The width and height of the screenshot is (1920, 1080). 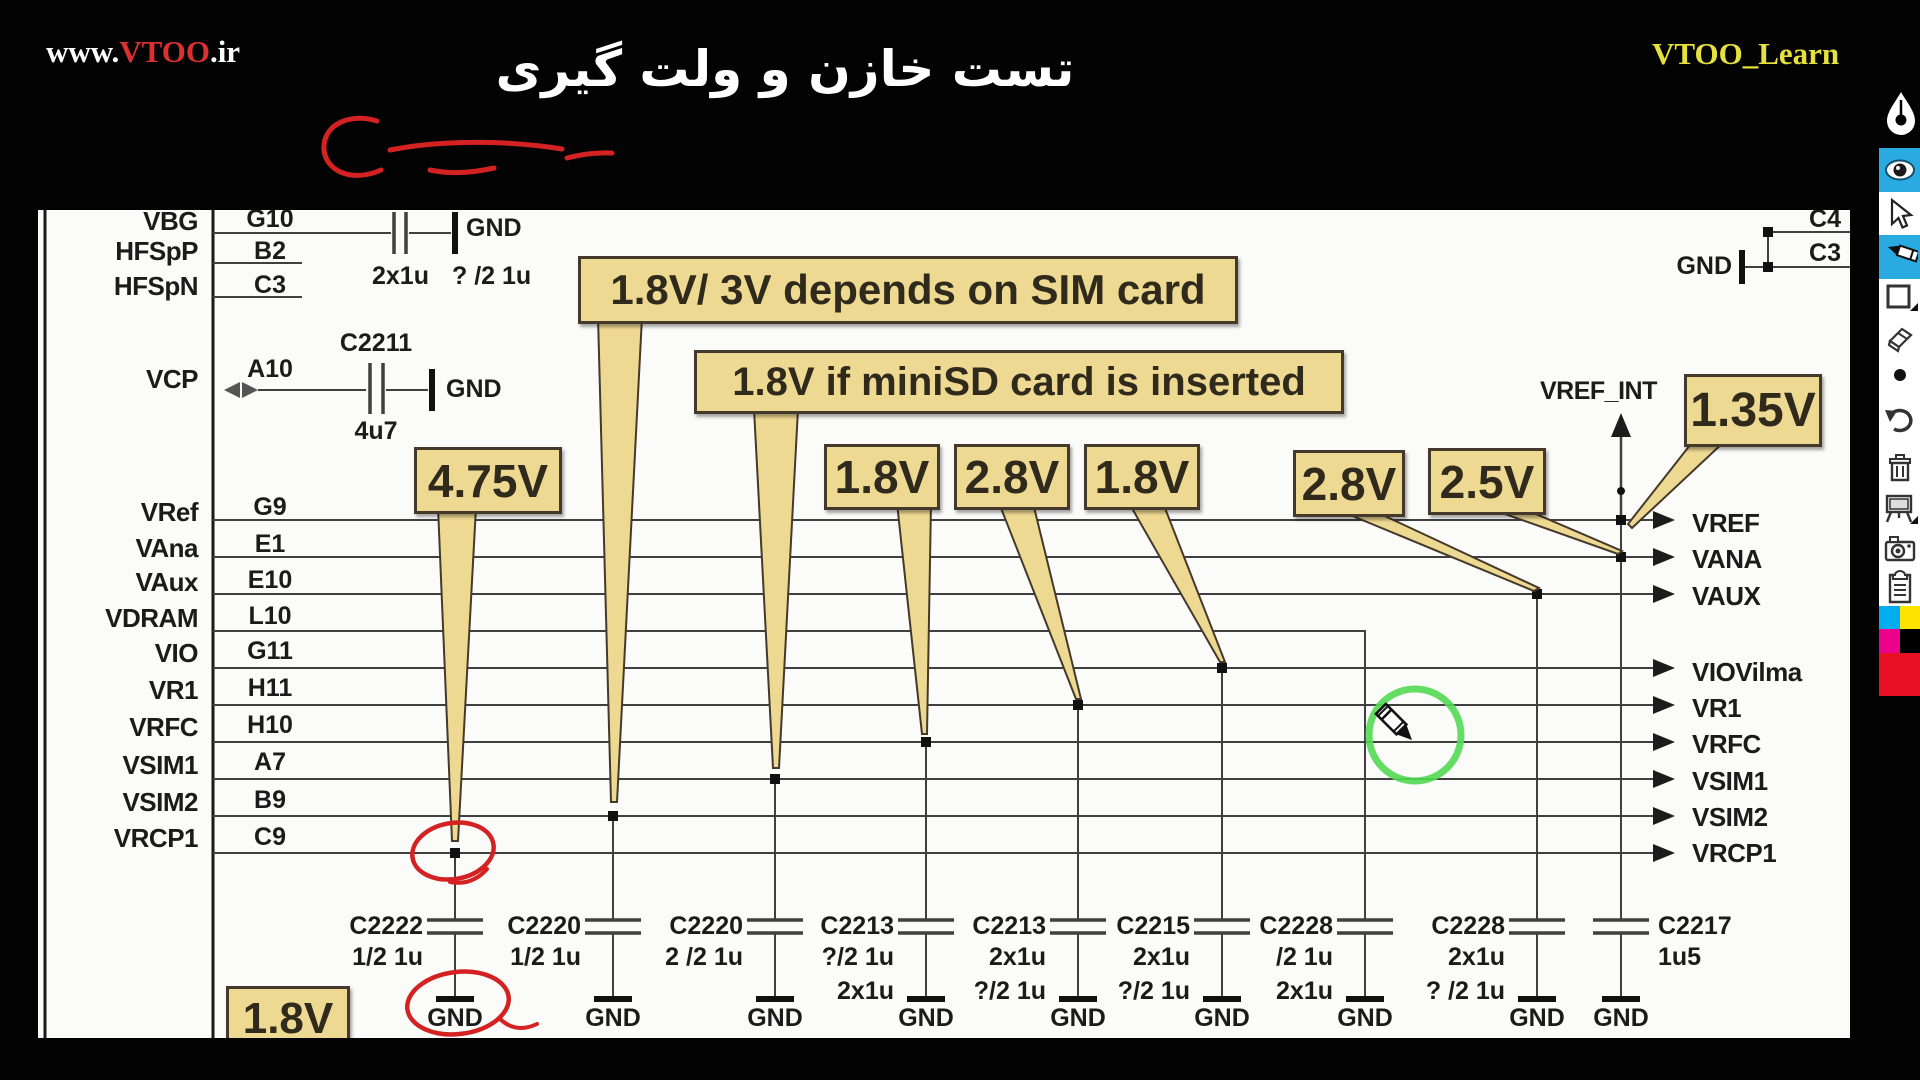 What do you see at coordinates (176, 653) in the screenshot?
I see `pin-label: VIO` at bounding box center [176, 653].